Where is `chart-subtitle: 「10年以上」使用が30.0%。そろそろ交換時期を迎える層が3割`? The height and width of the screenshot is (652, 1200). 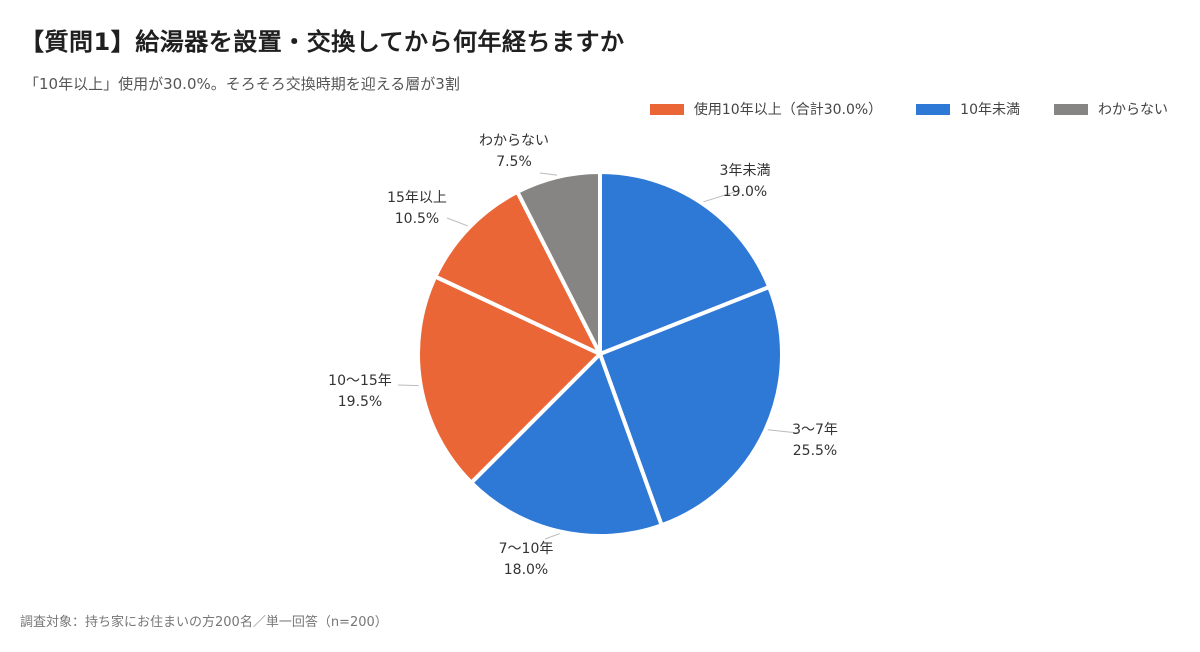 chart-subtitle: 「10年以上」使用が30.0%。そろそろ交換時期を迎える層が3割 is located at coordinates (242, 84).